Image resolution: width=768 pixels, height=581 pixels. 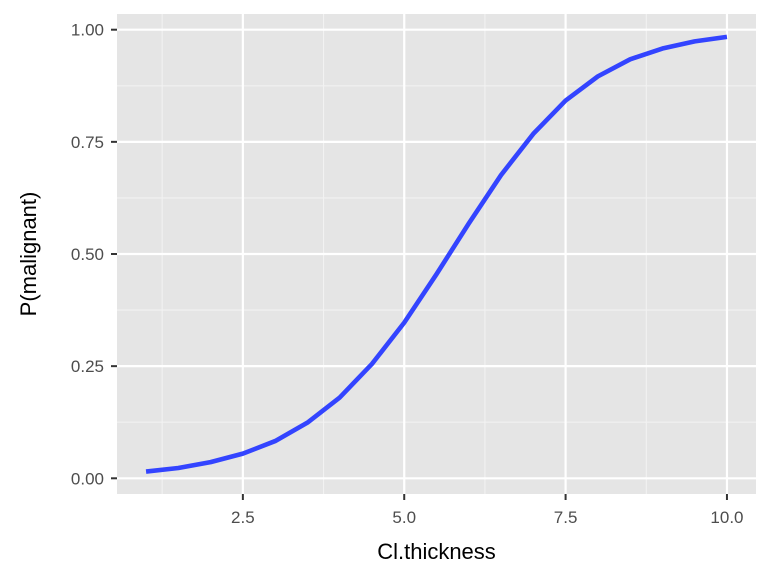 I want to click on y-tick-label: 1.00, so click(x=87, y=30).